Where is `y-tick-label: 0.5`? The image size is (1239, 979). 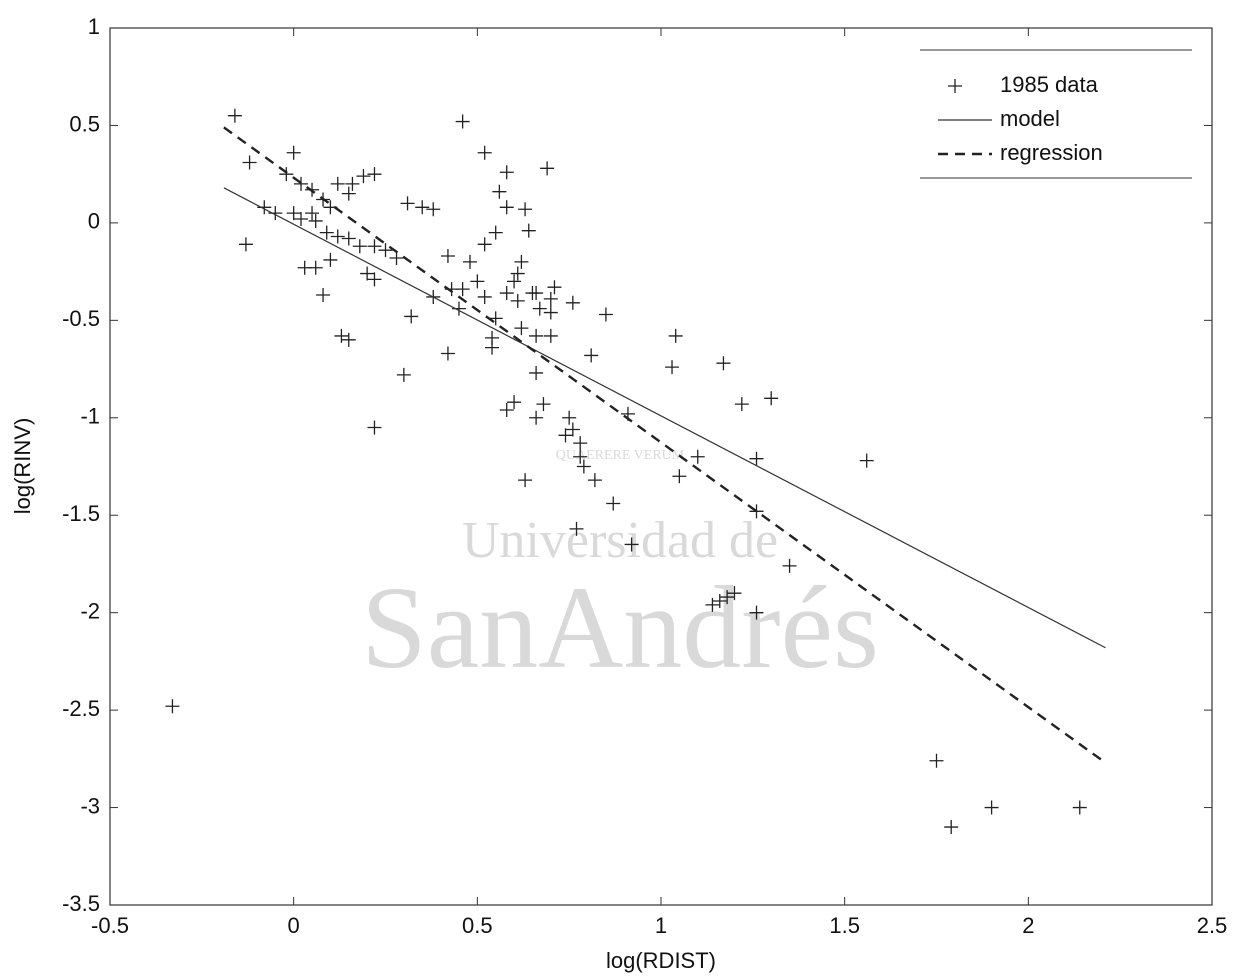 y-tick-label: 0.5 is located at coordinates (84, 123).